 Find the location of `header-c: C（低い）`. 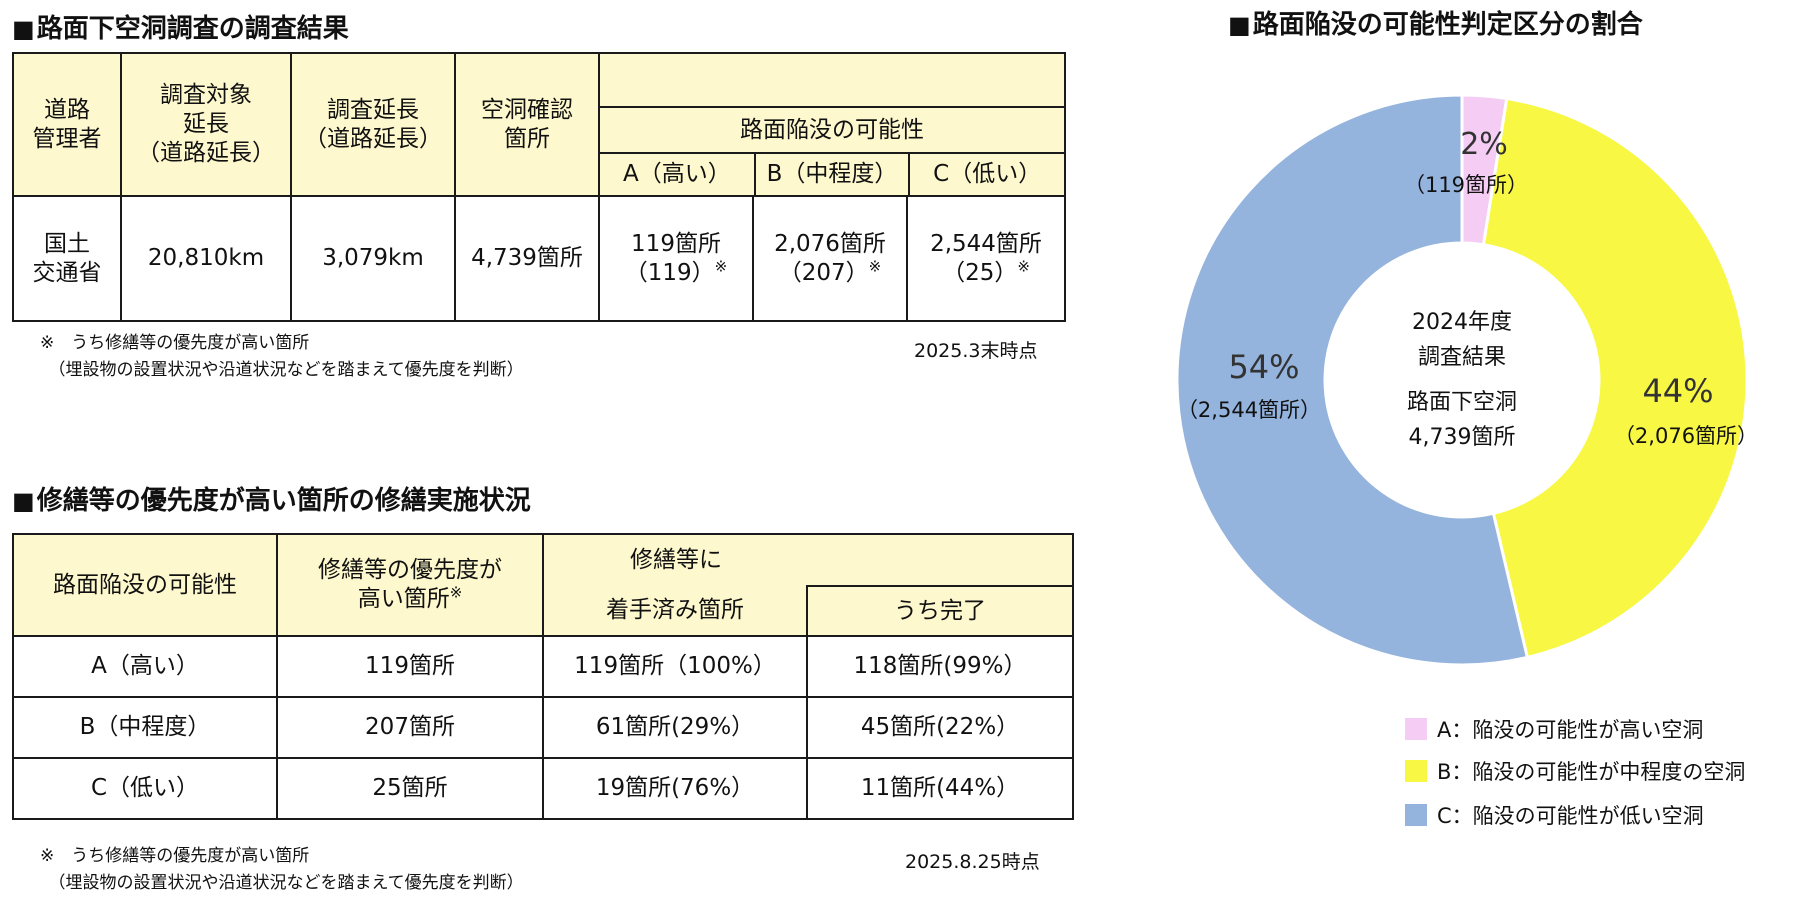

header-c: C（低い） is located at coordinates (987, 174).